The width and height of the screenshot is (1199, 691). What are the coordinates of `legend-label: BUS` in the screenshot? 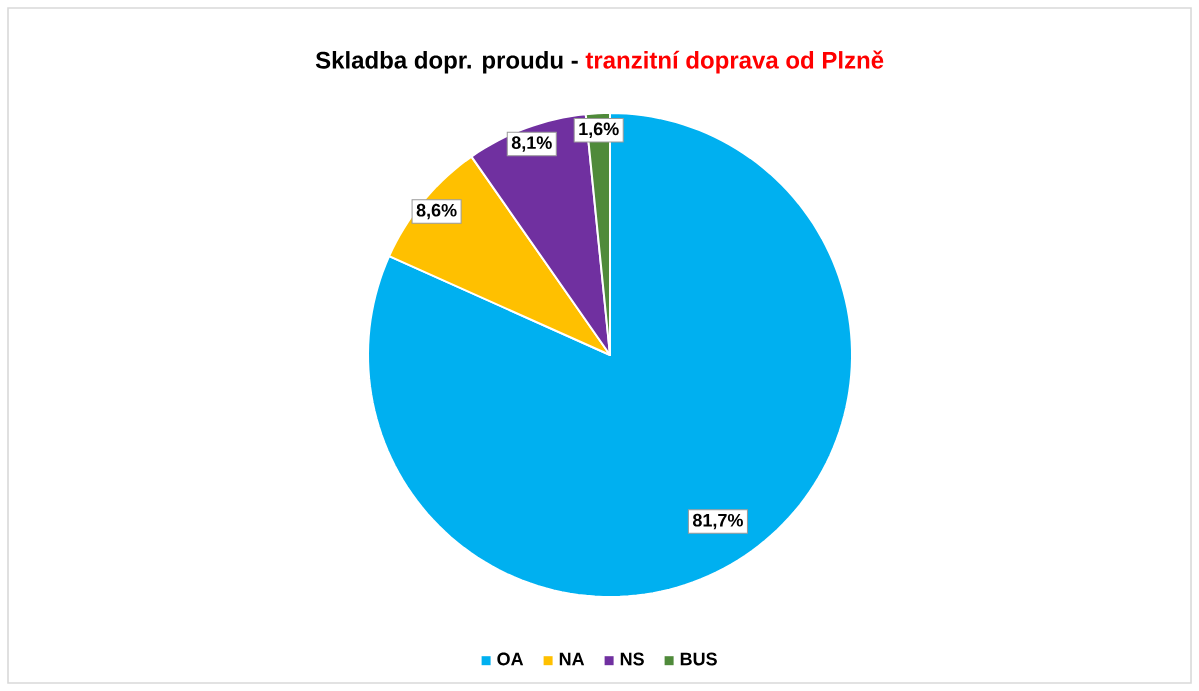 It's located at (698, 659).